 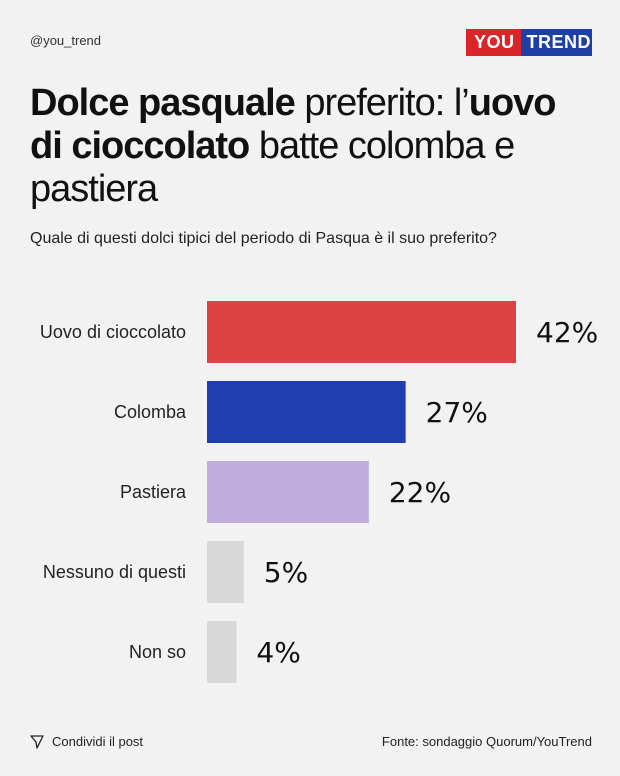 What do you see at coordinates (153, 492) in the screenshot?
I see `category-label: Pastiera` at bounding box center [153, 492].